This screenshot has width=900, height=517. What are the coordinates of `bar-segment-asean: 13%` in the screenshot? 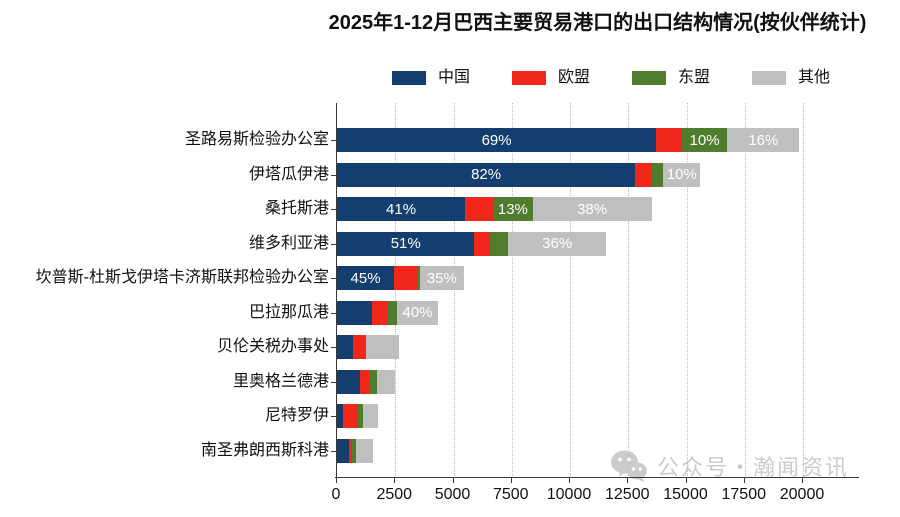 It's located at (513, 209).